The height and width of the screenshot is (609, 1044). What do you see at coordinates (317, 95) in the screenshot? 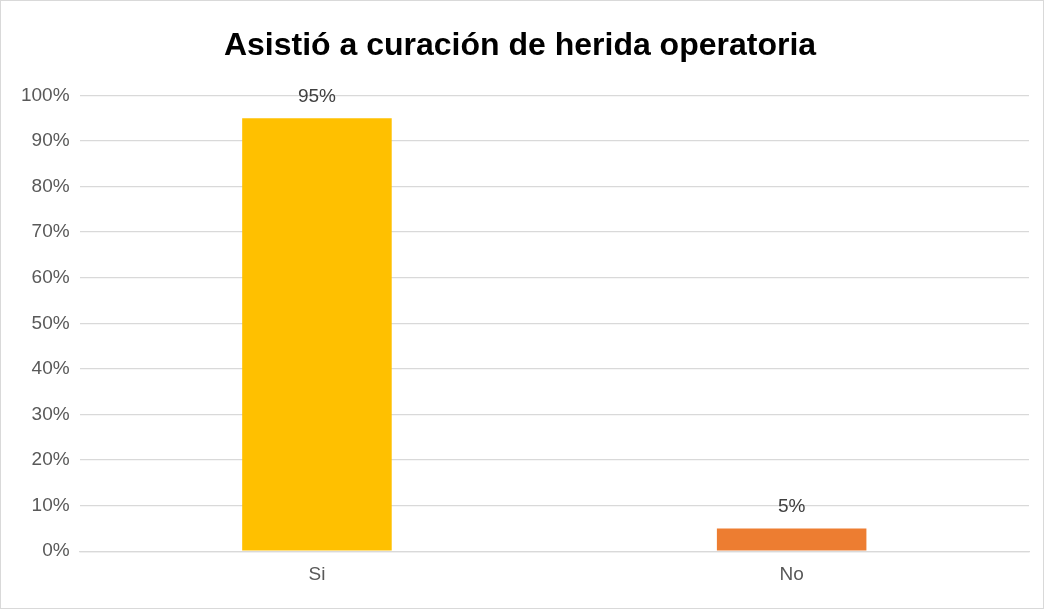
I see `data-label: 95%` at bounding box center [317, 95].